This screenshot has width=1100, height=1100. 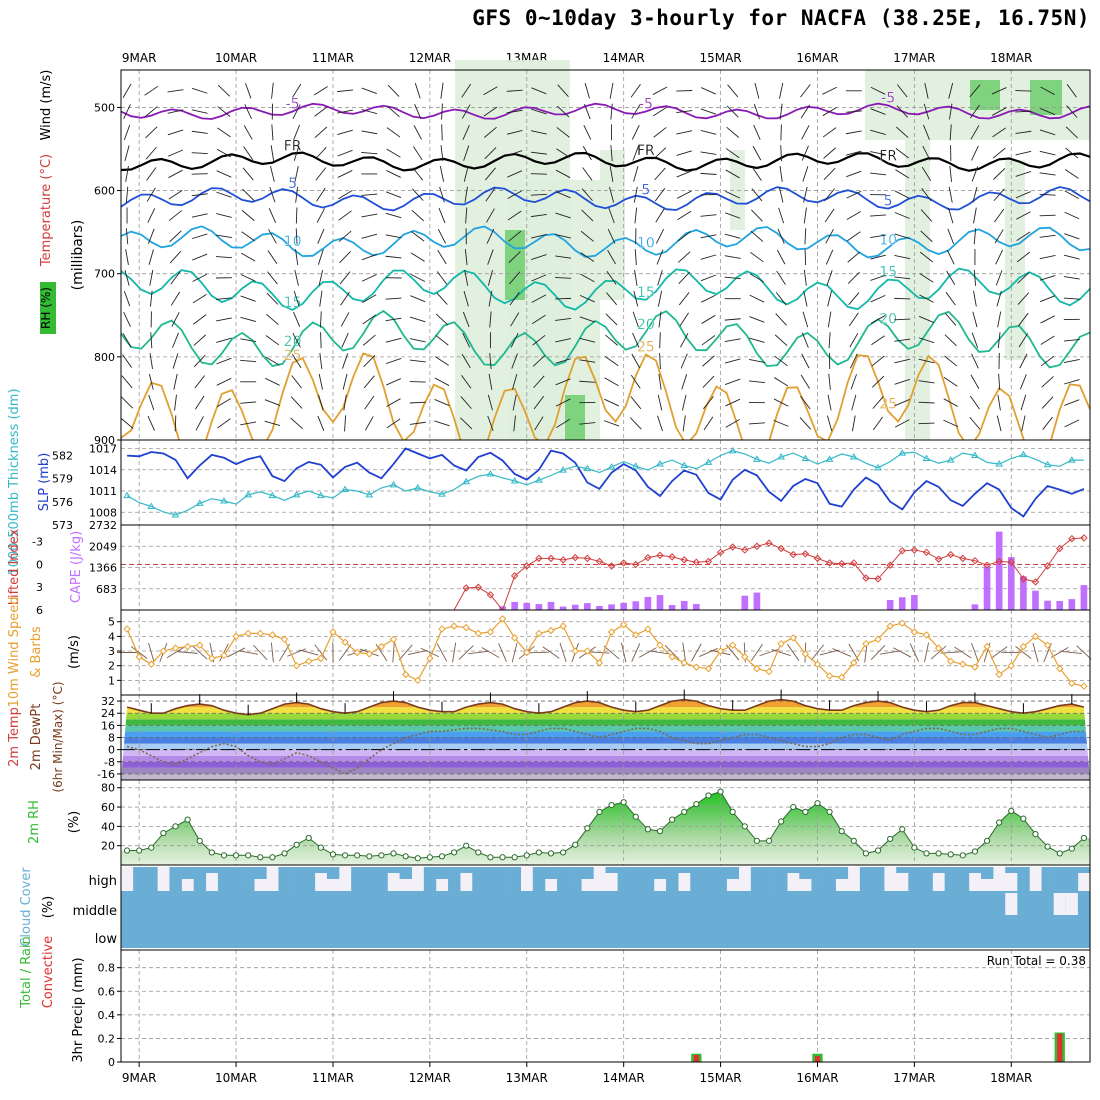 I want to click on y-tick-label: 24, so click(x=108, y=713).